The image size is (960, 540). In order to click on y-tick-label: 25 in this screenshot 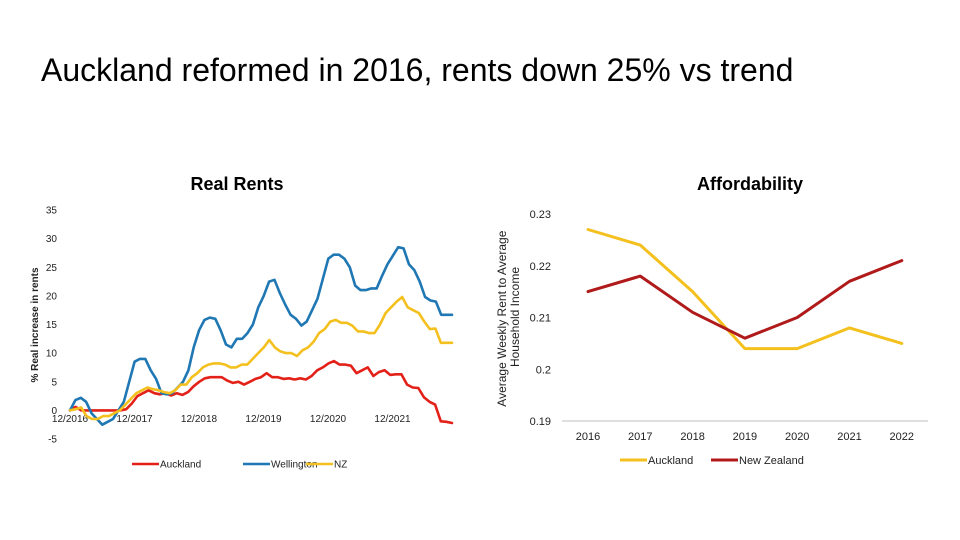, I will do `click(52, 268)`.